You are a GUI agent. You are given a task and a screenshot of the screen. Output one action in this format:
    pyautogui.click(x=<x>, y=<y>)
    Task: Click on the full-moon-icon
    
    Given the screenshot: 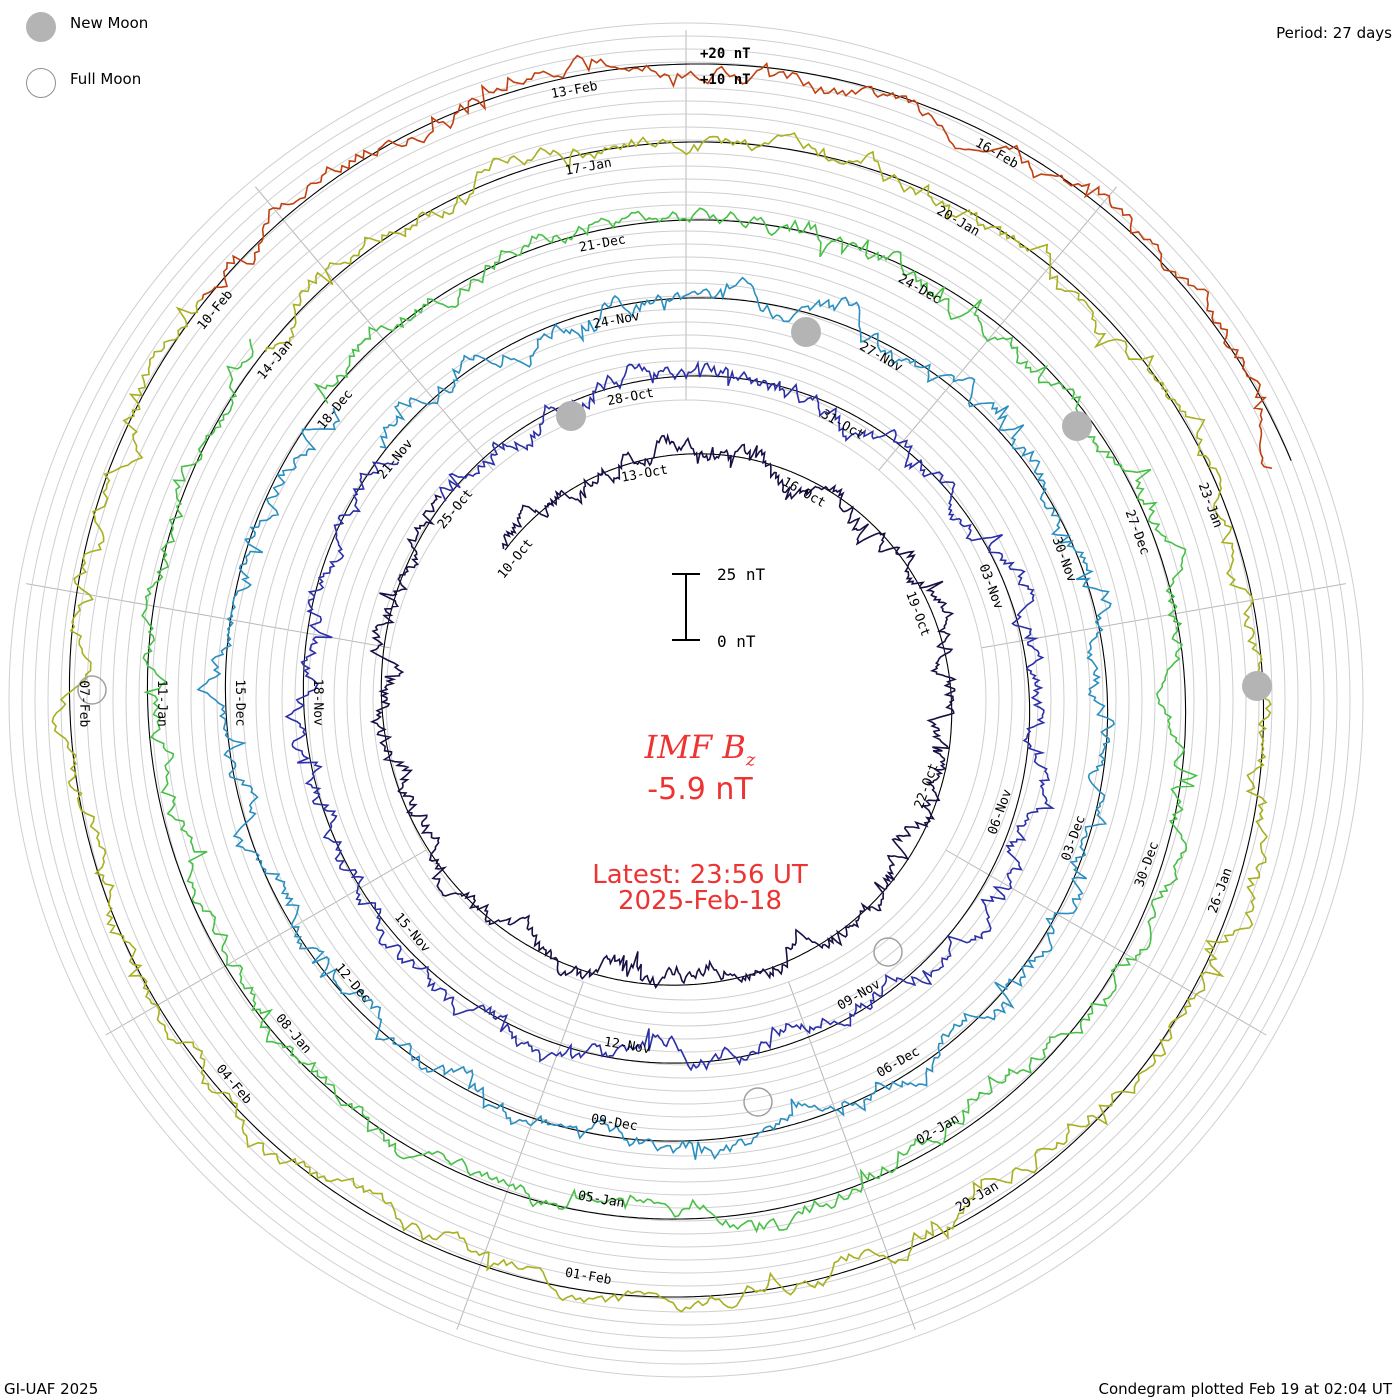 What is the action you would take?
    pyautogui.click(x=41, y=83)
    